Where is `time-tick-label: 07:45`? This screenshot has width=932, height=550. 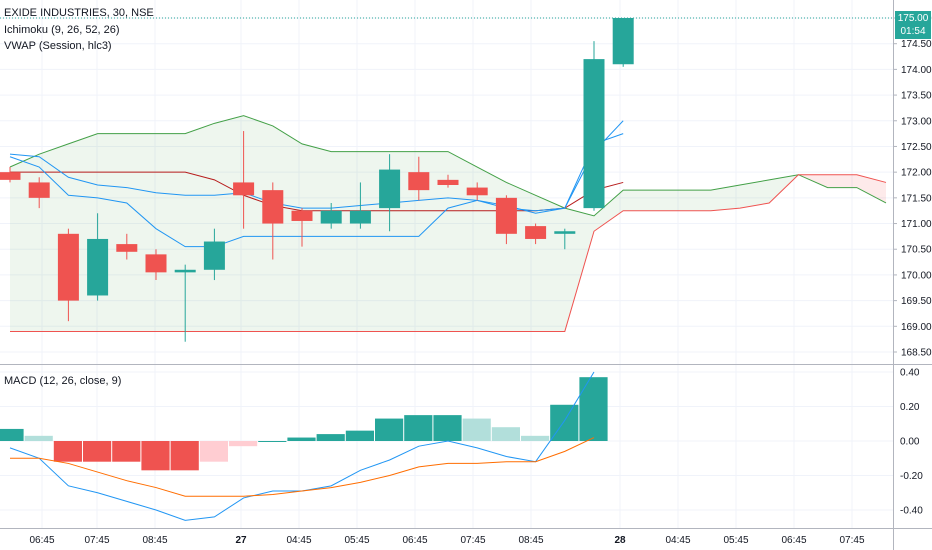 time-tick-label: 07:45 is located at coordinates (96, 540).